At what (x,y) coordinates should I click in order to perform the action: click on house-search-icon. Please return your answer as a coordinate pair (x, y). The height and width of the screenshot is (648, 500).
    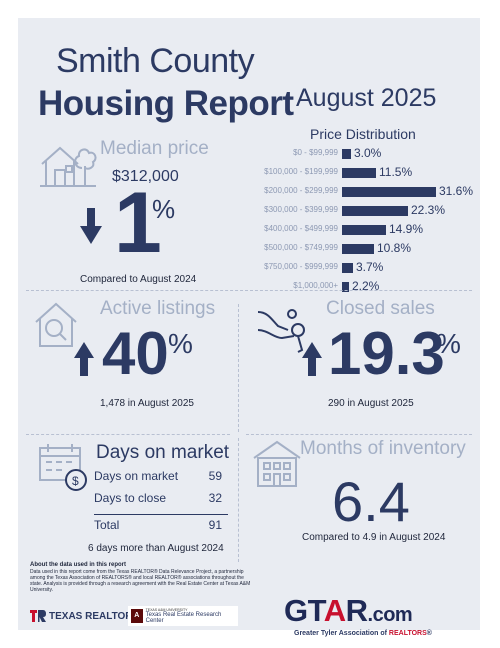
    Looking at the image, I should click on (56, 324).